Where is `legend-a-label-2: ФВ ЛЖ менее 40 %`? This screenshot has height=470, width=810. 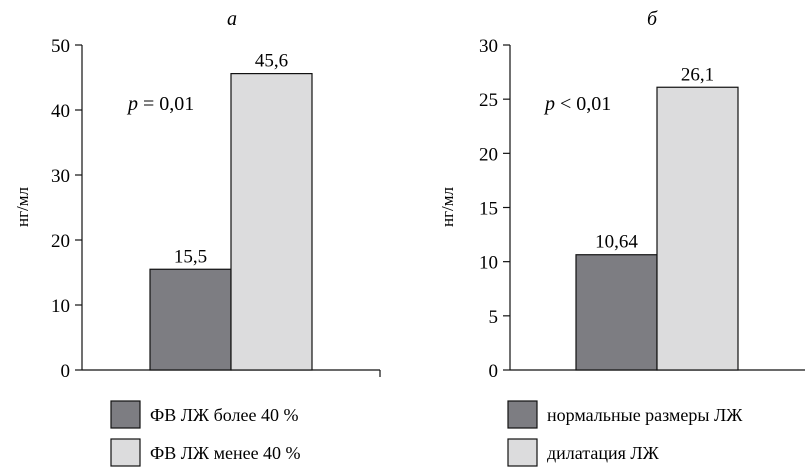 legend-a-label-2: ФВ ЛЖ менее 40 % is located at coordinates (225, 453).